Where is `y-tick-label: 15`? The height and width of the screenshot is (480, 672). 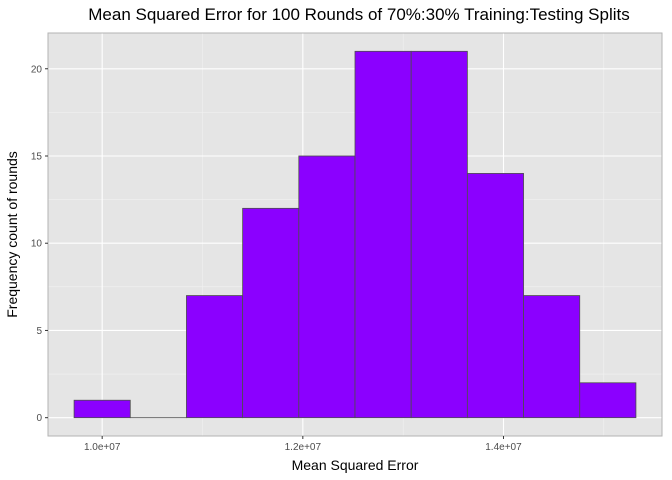 y-tick-label: 15 is located at coordinates (37, 156).